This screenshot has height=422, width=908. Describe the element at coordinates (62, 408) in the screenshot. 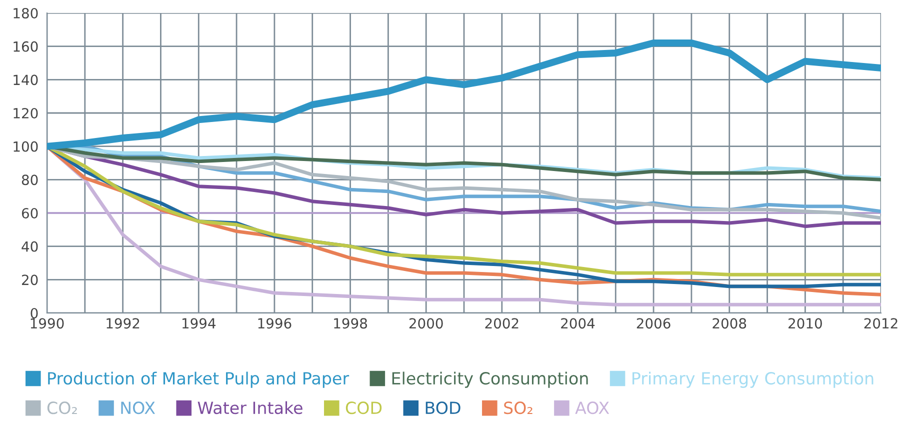

I see `legend-label: CO₂` at that location.